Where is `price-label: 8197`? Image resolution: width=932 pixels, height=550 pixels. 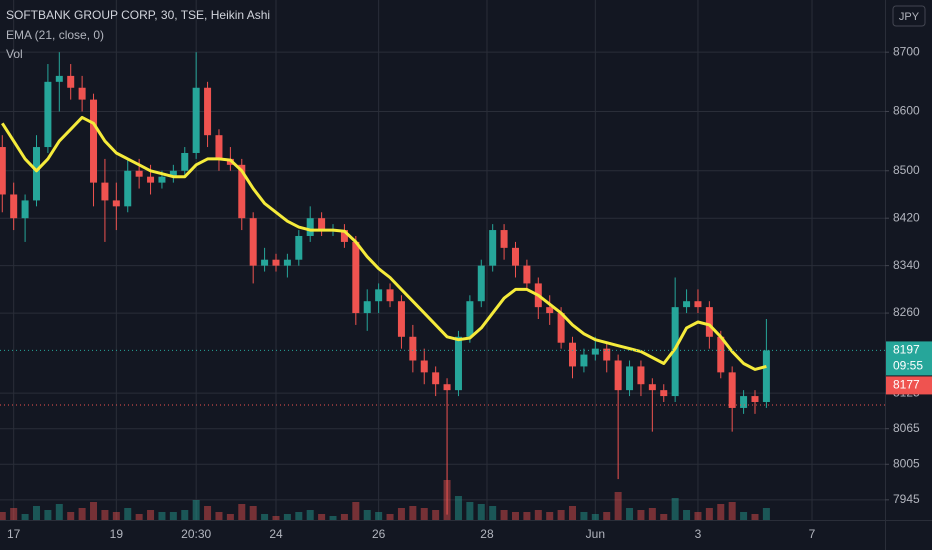 price-label: 8197 is located at coordinates (906, 350).